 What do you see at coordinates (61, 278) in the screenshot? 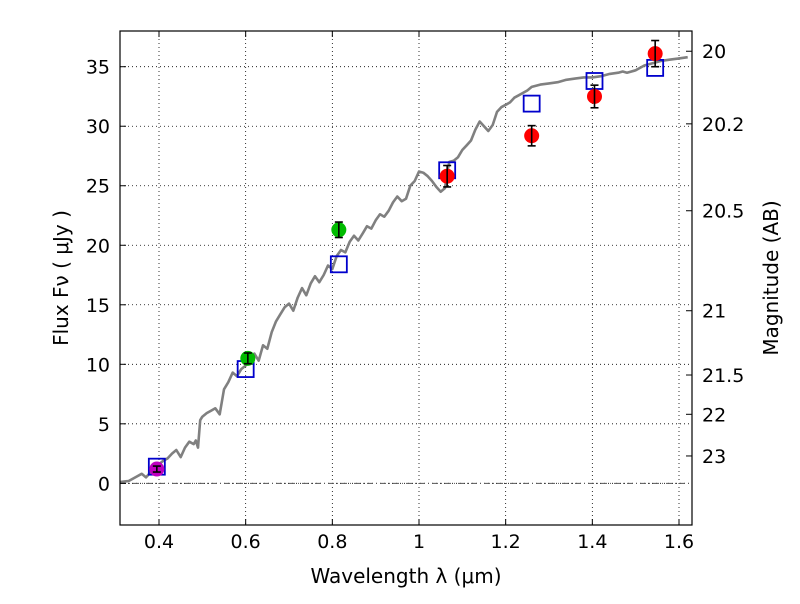
I see `y-axis-label: Flux Fν ( μJy )` at bounding box center [61, 278].